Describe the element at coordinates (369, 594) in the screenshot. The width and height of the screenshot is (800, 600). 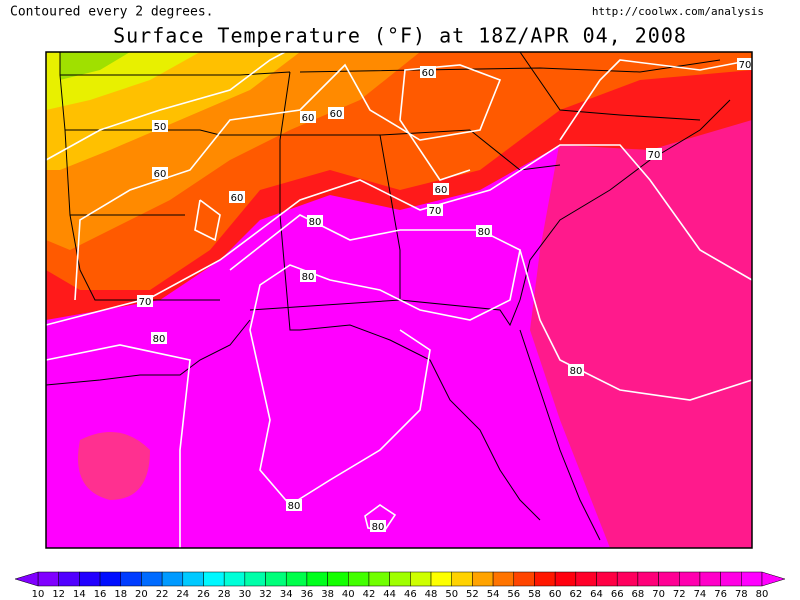
I see `colorbar-label: 42` at that location.